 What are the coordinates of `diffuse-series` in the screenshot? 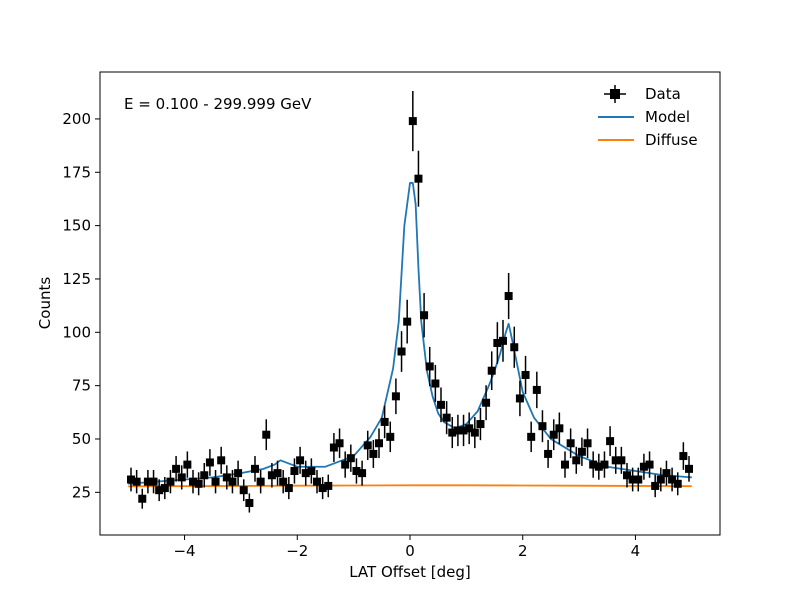 It's located at (410, 486).